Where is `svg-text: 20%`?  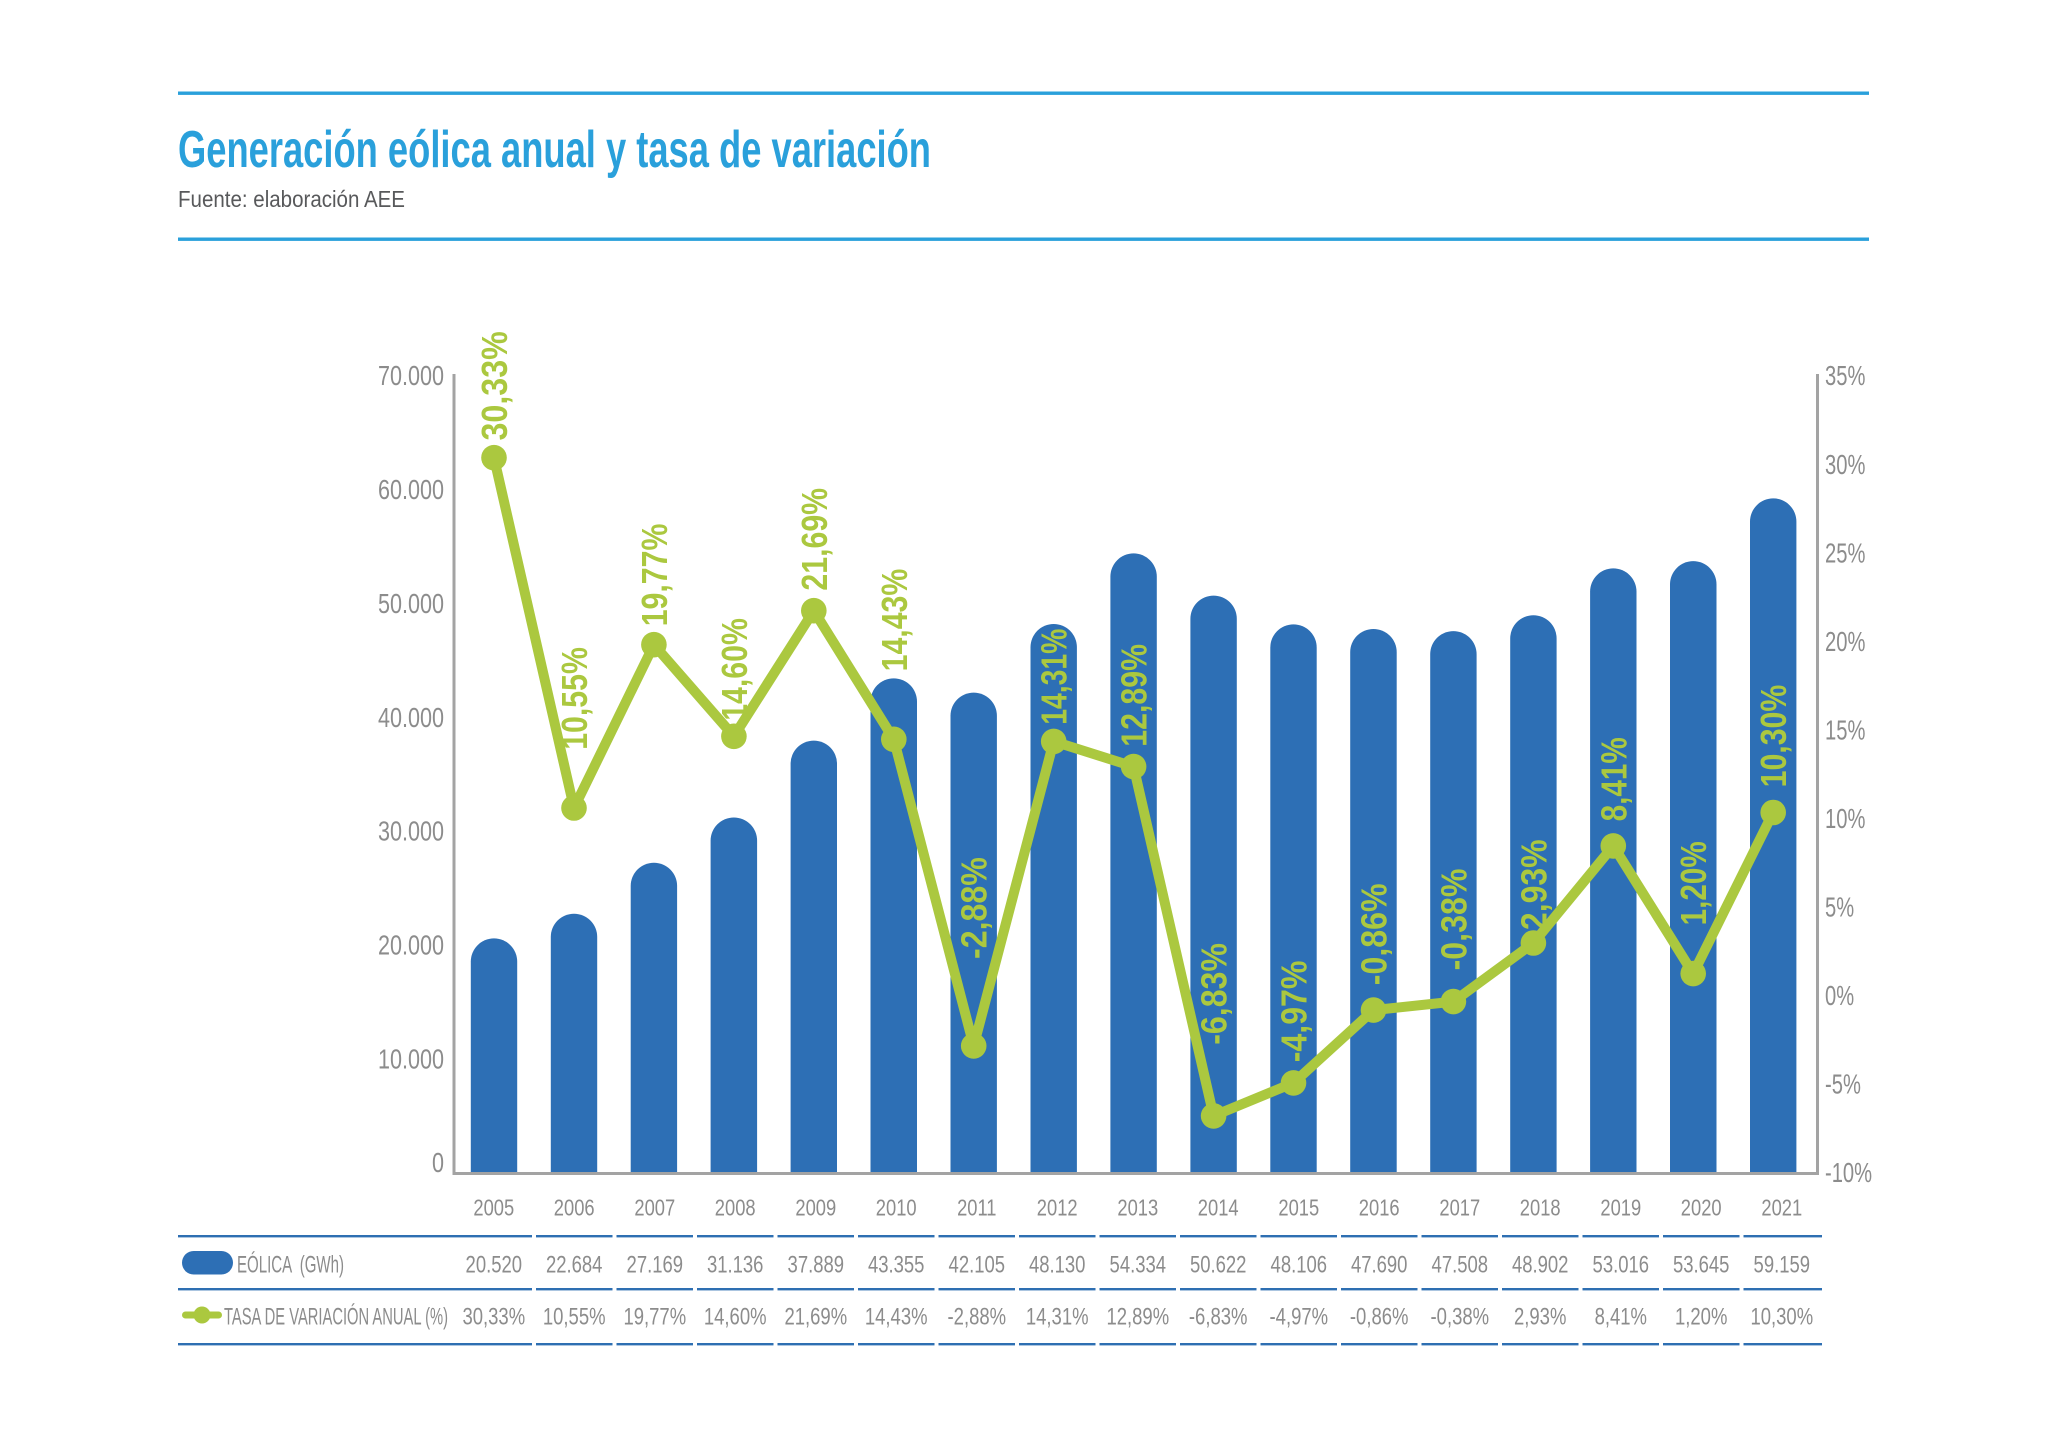 svg-text: 20% is located at coordinates (1845, 641).